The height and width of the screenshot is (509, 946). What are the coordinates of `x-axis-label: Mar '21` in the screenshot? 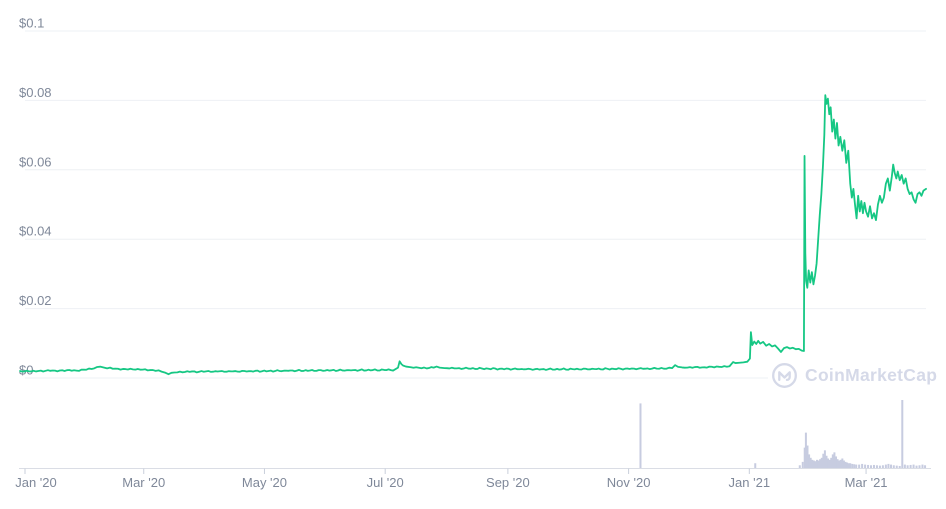 It's located at (866, 482).